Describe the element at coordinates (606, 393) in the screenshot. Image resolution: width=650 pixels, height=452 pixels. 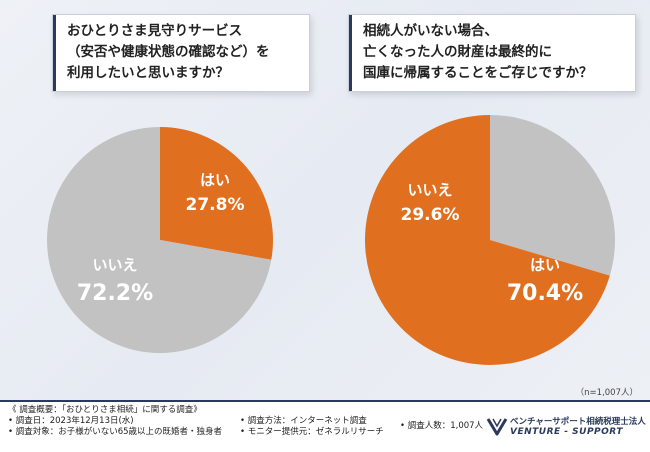
I see `sample-size-note: （n=1,007人）` at that location.